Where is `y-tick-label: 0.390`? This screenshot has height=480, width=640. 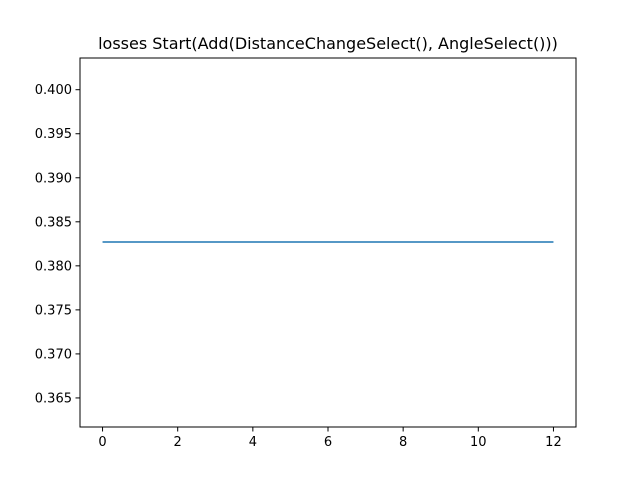
y-tick-label: 0.390 is located at coordinates (53, 178).